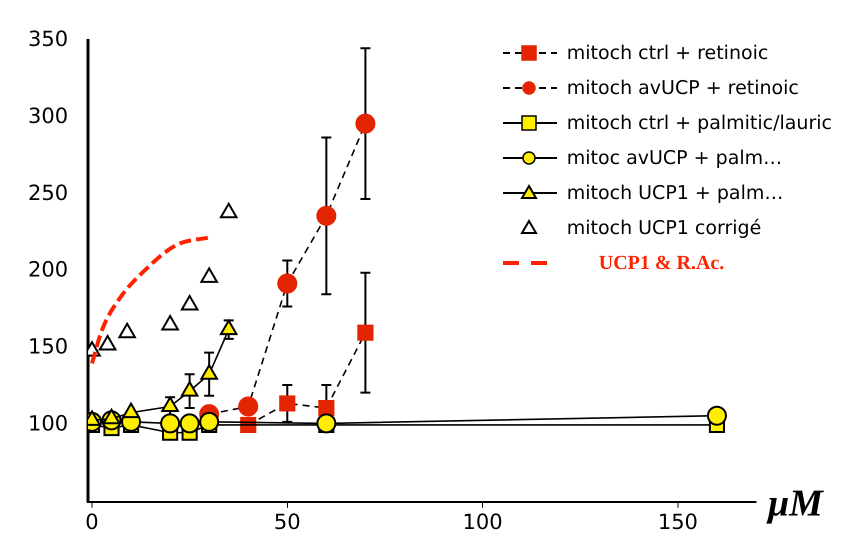 This screenshot has height=547, width=854. What do you see at coordinates (795, 503) in the screenshot?
I see `x-axis-title: μM` at bounding box center [795, 503].